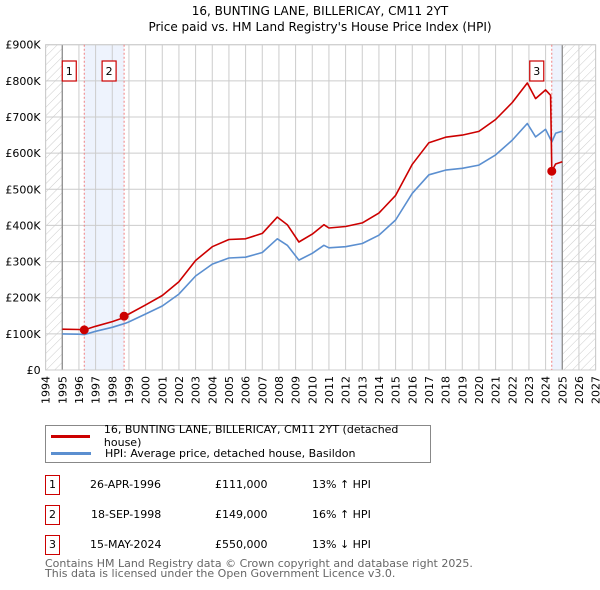 This screenshot has height=590, width=600. Describe the element at coordinates (241, 544) in the screenshot. I see `sale-price: £550,000` at that location.